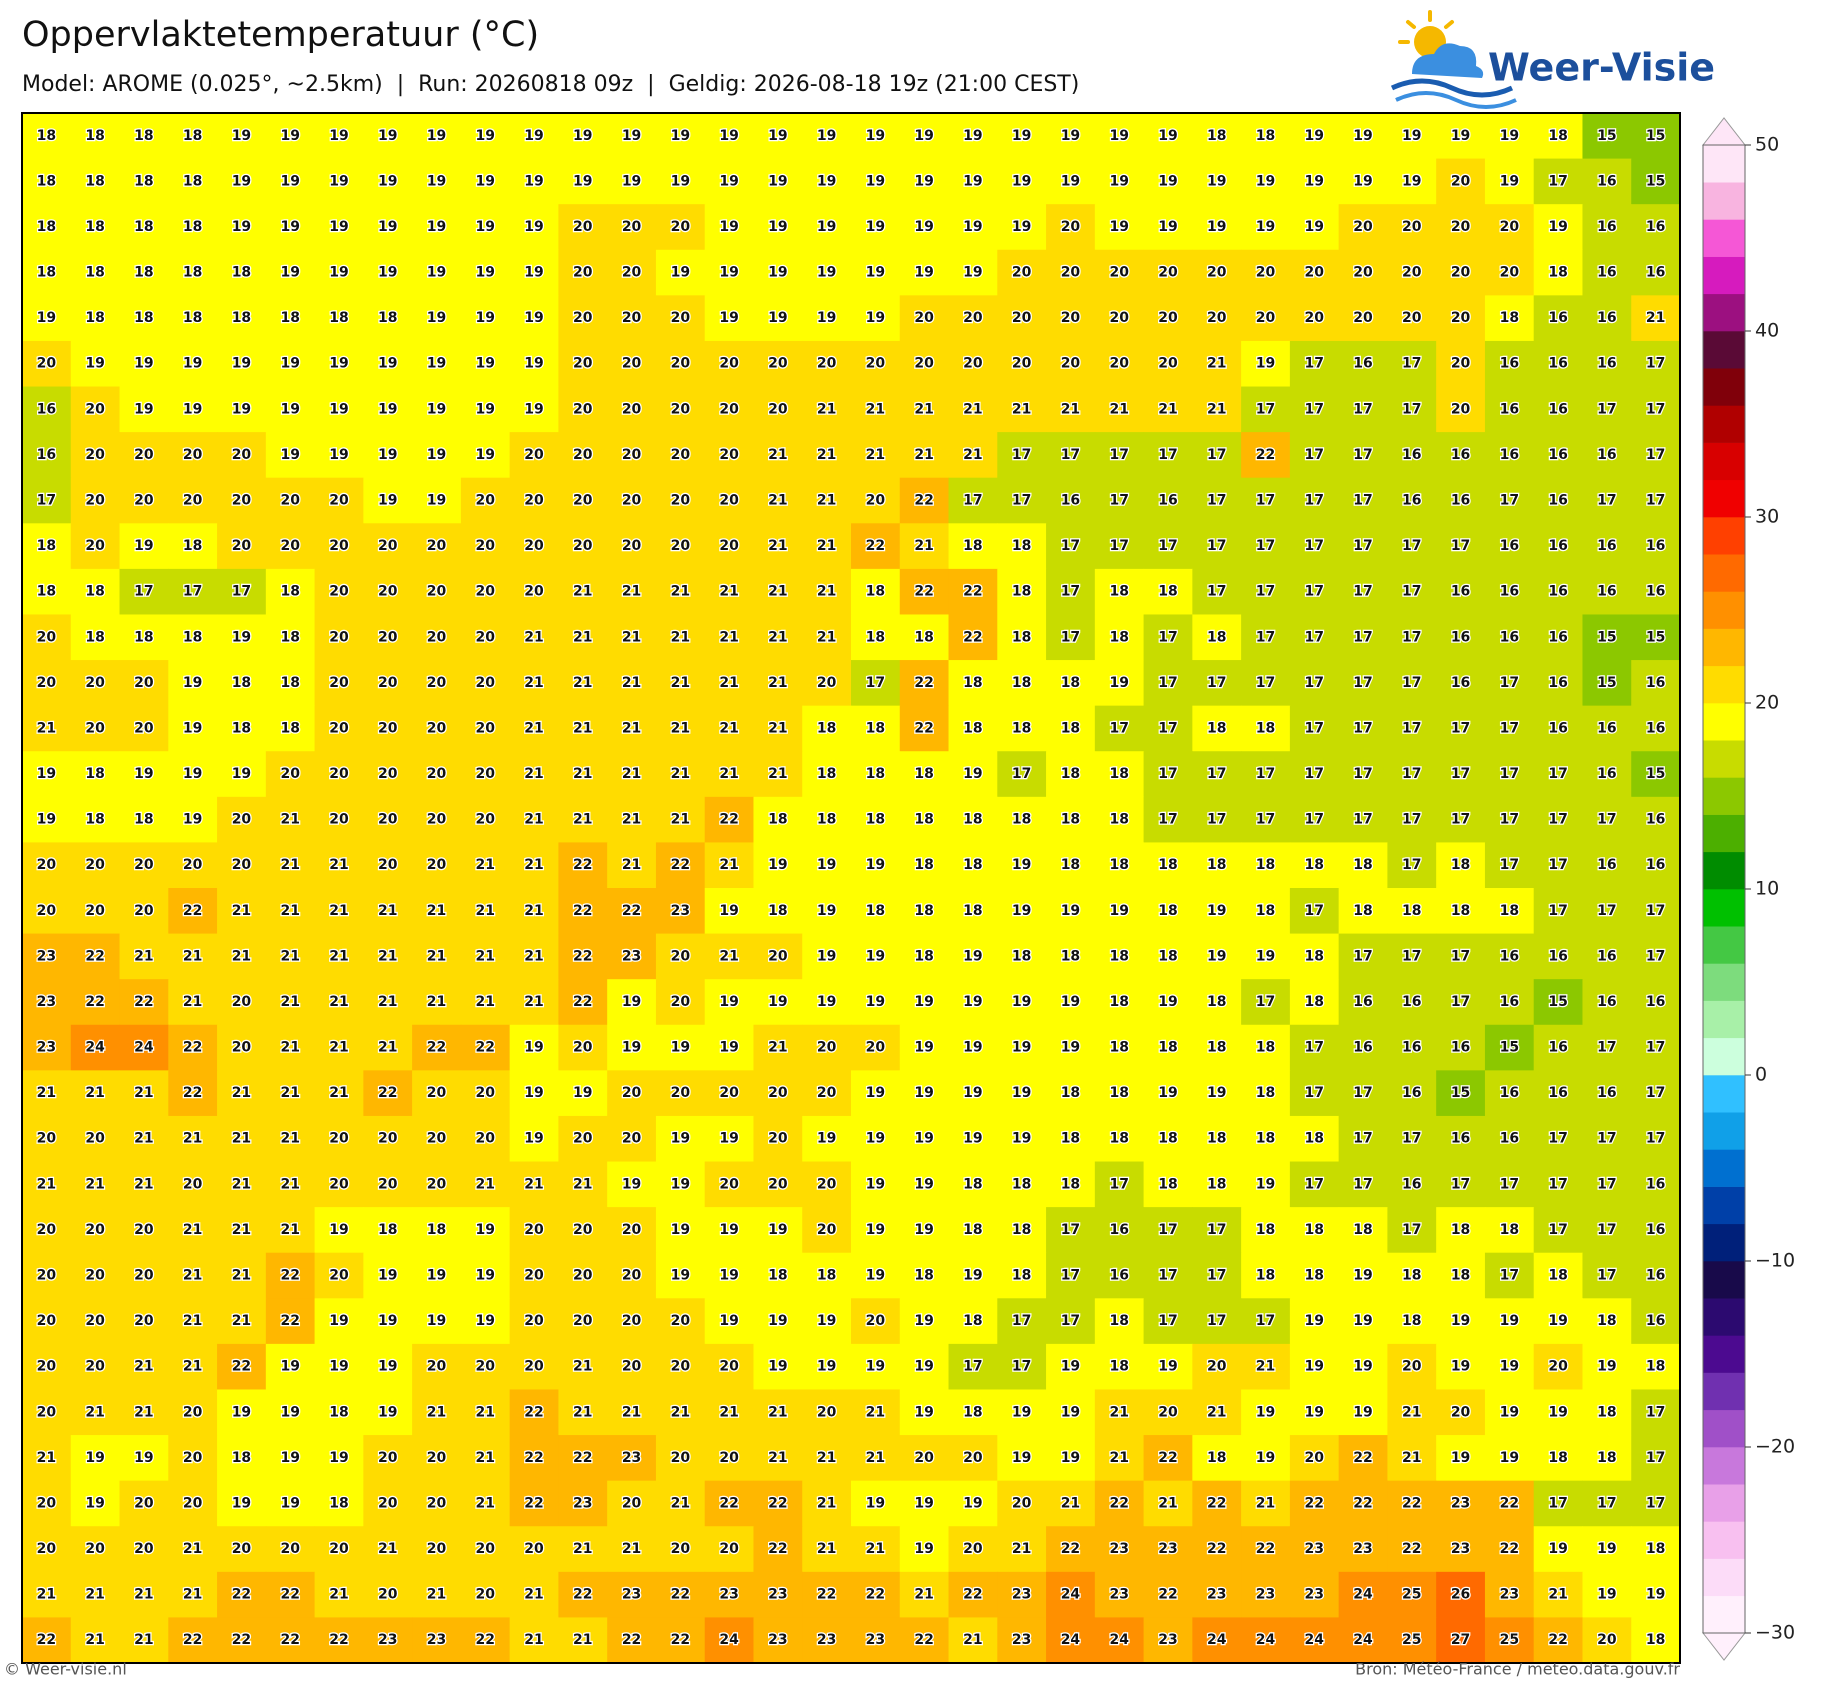  I want to click on colorbar-tick-label: 10, so click(1767, 889).